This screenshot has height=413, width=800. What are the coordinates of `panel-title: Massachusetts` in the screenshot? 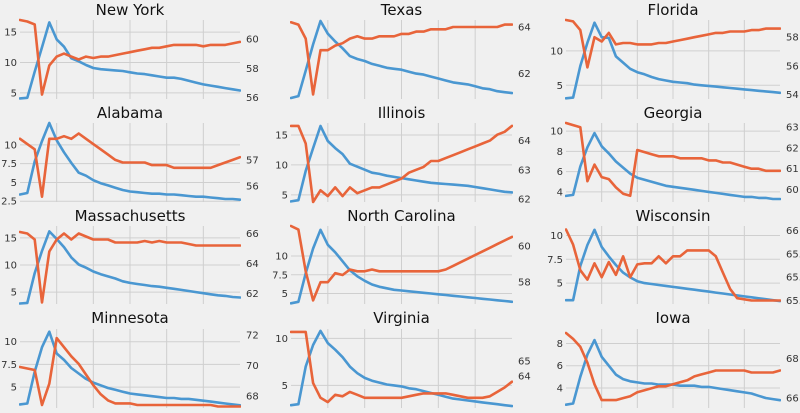 It's located at (130, 216).